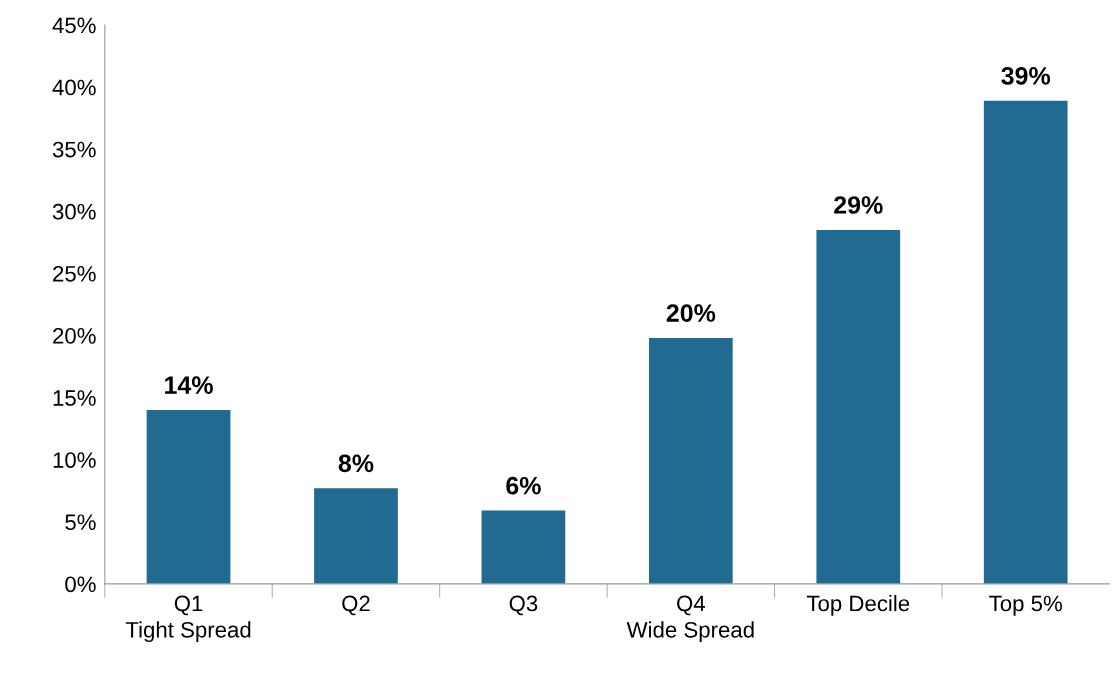  I want to click on y-tick-label: 40%, so click(74, 87).